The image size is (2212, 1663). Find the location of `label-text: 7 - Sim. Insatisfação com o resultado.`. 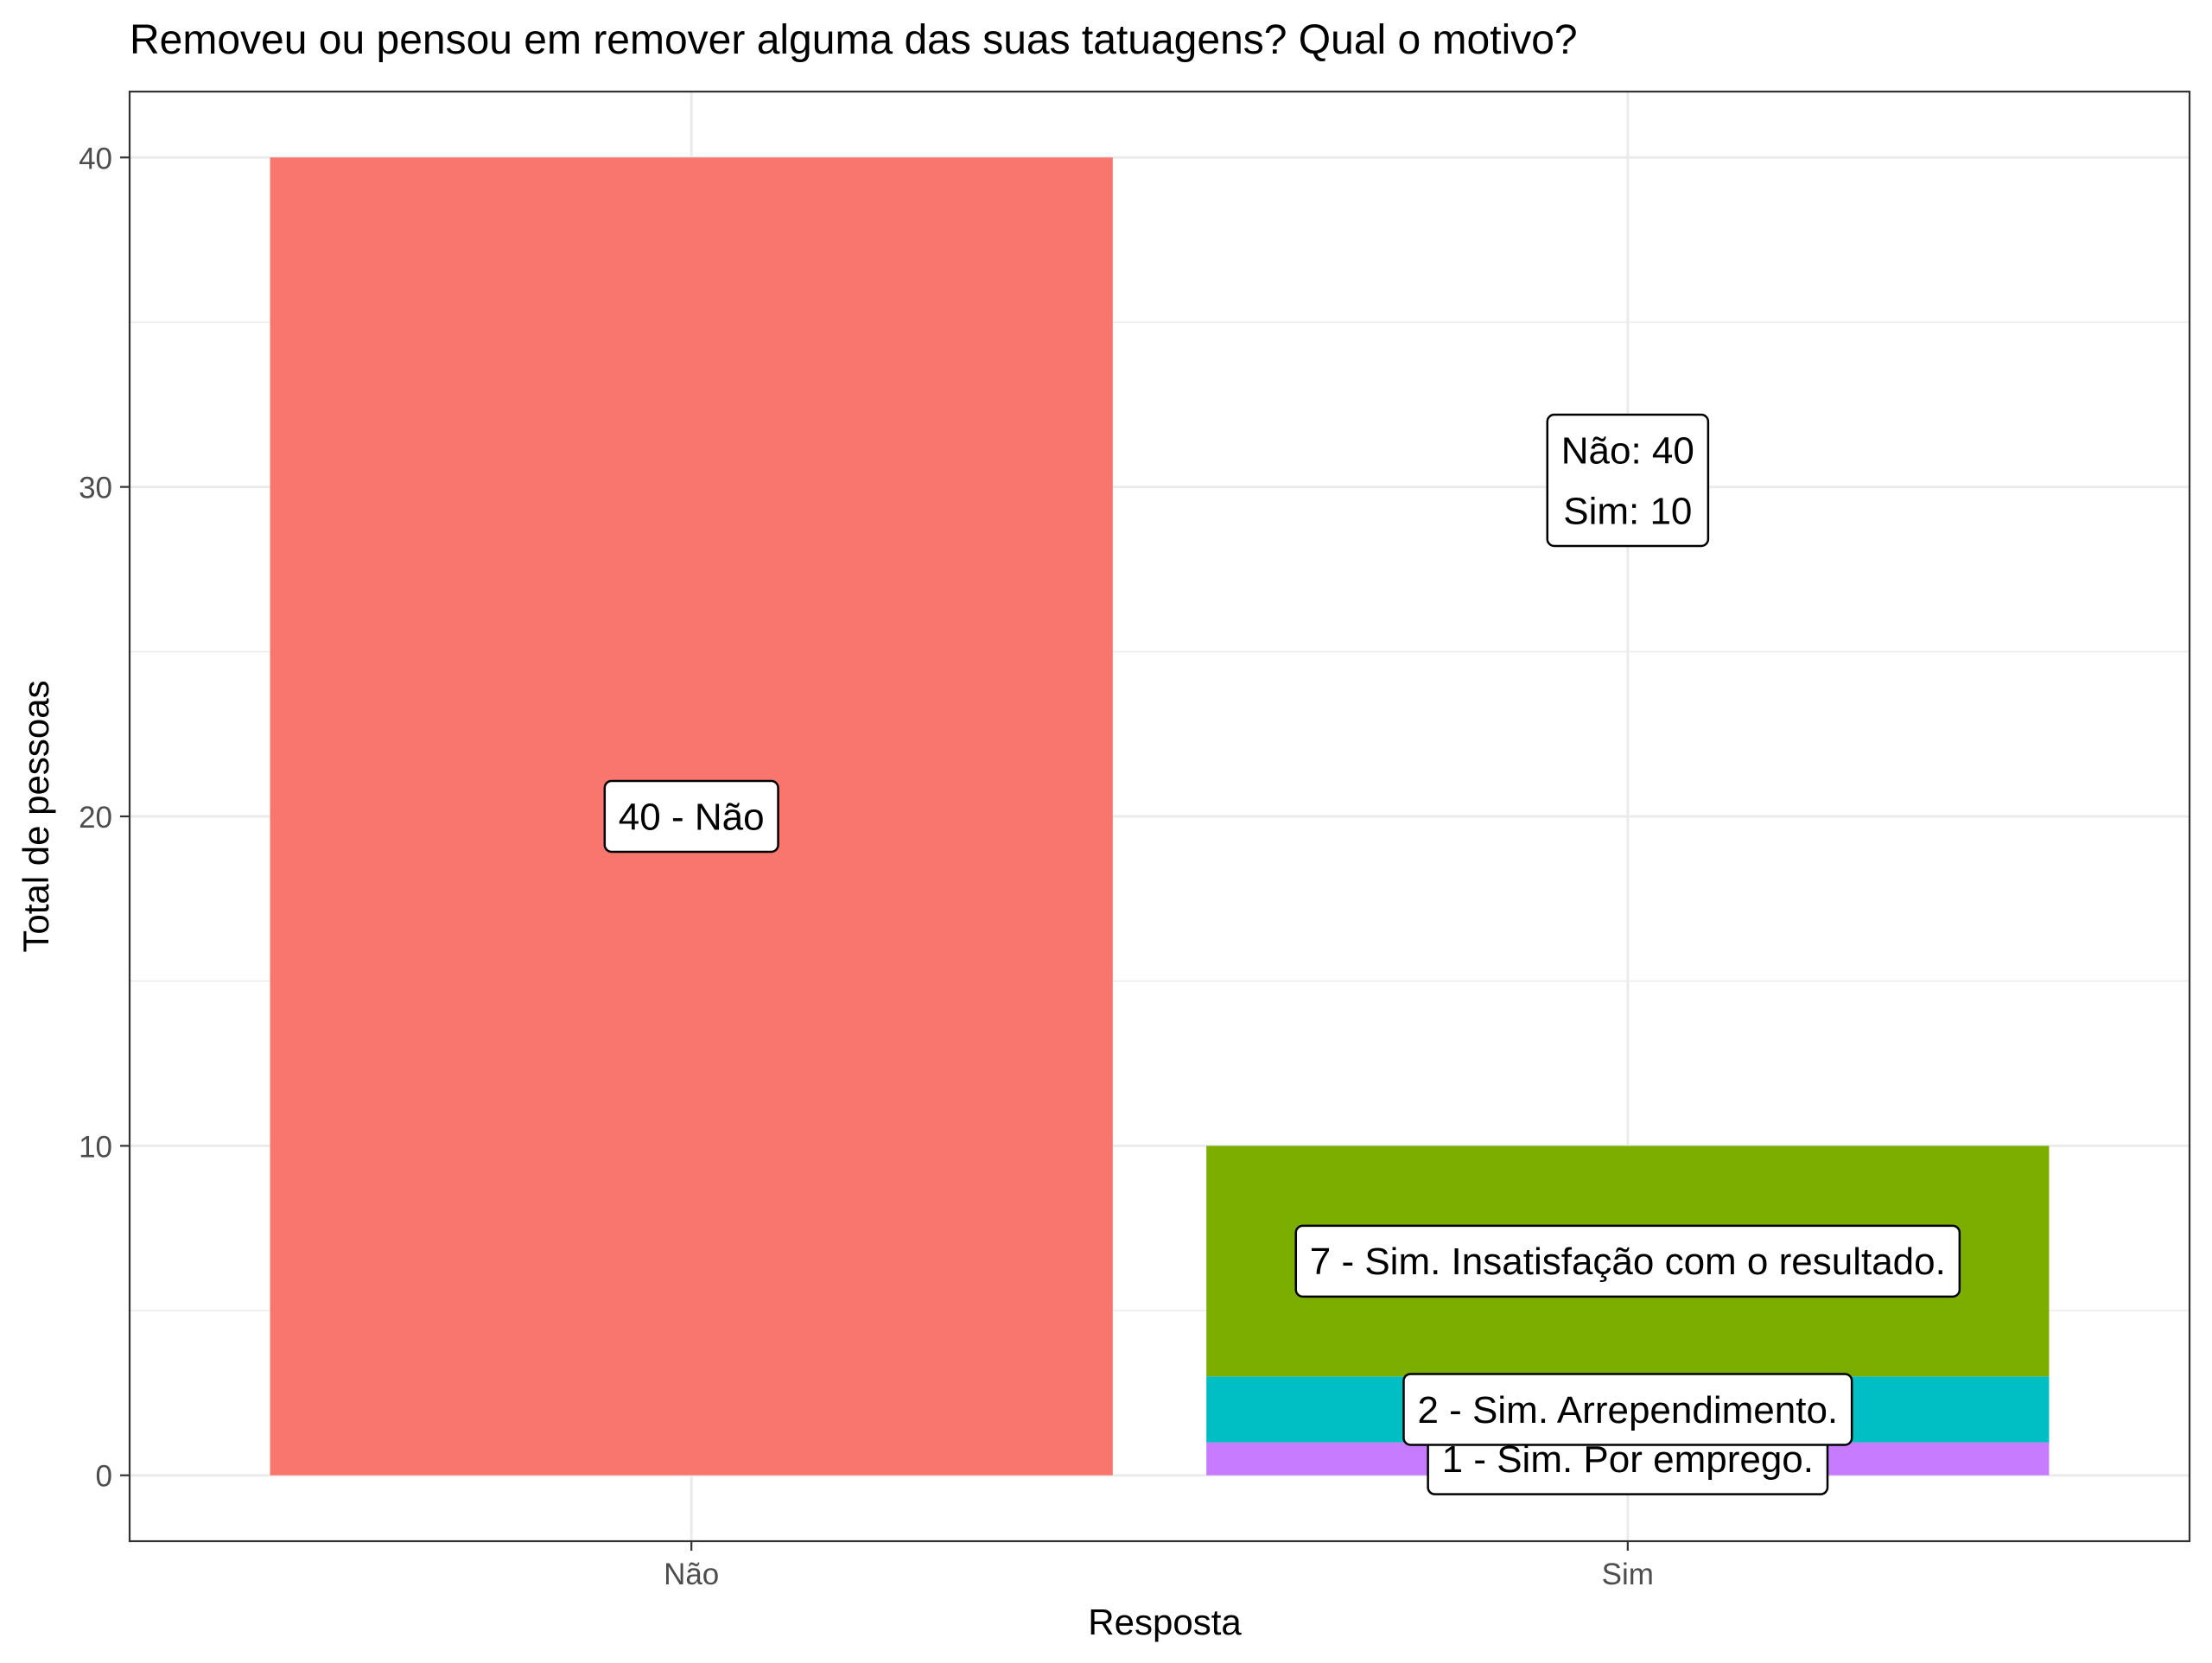

label-text: 7 - Sim. Insatisfação com o resultado. is located at coordinates (1628, 1262).